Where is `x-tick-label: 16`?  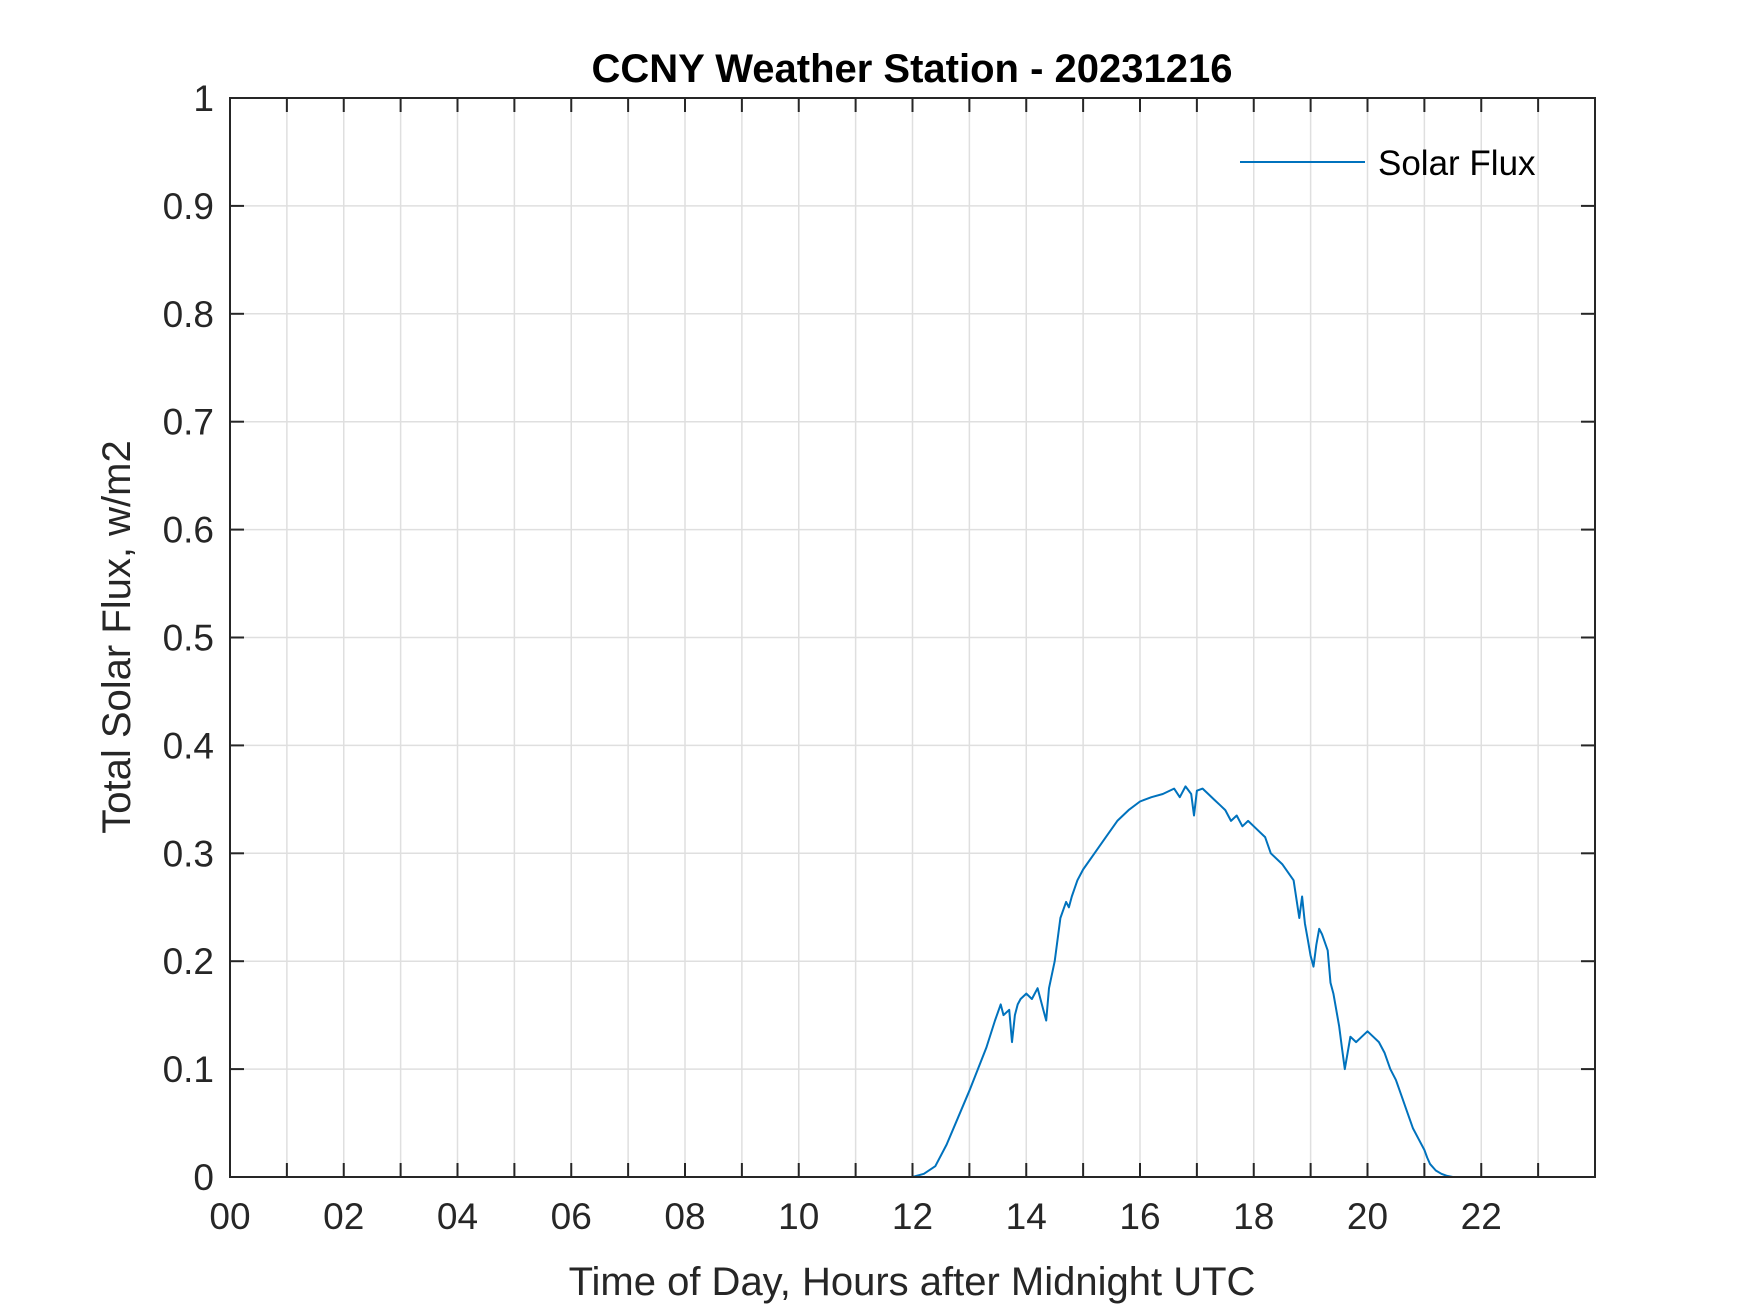
x-tick-label: 16 is located at coordinates (1139, 1216).